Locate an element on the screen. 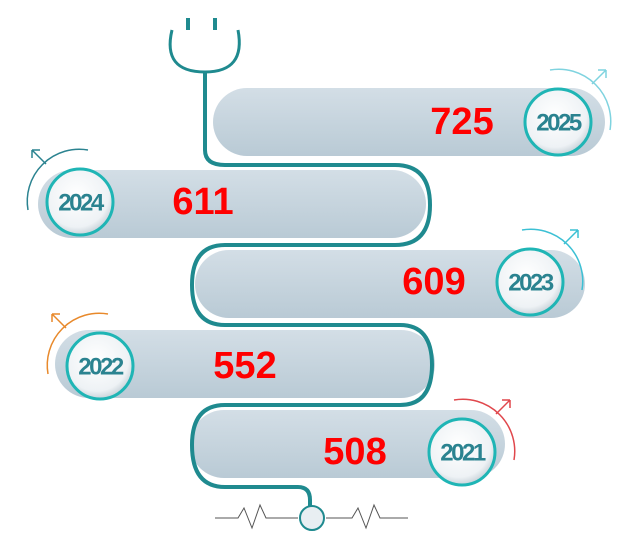  year-label: 2025 is located at coordinates (559, 122).